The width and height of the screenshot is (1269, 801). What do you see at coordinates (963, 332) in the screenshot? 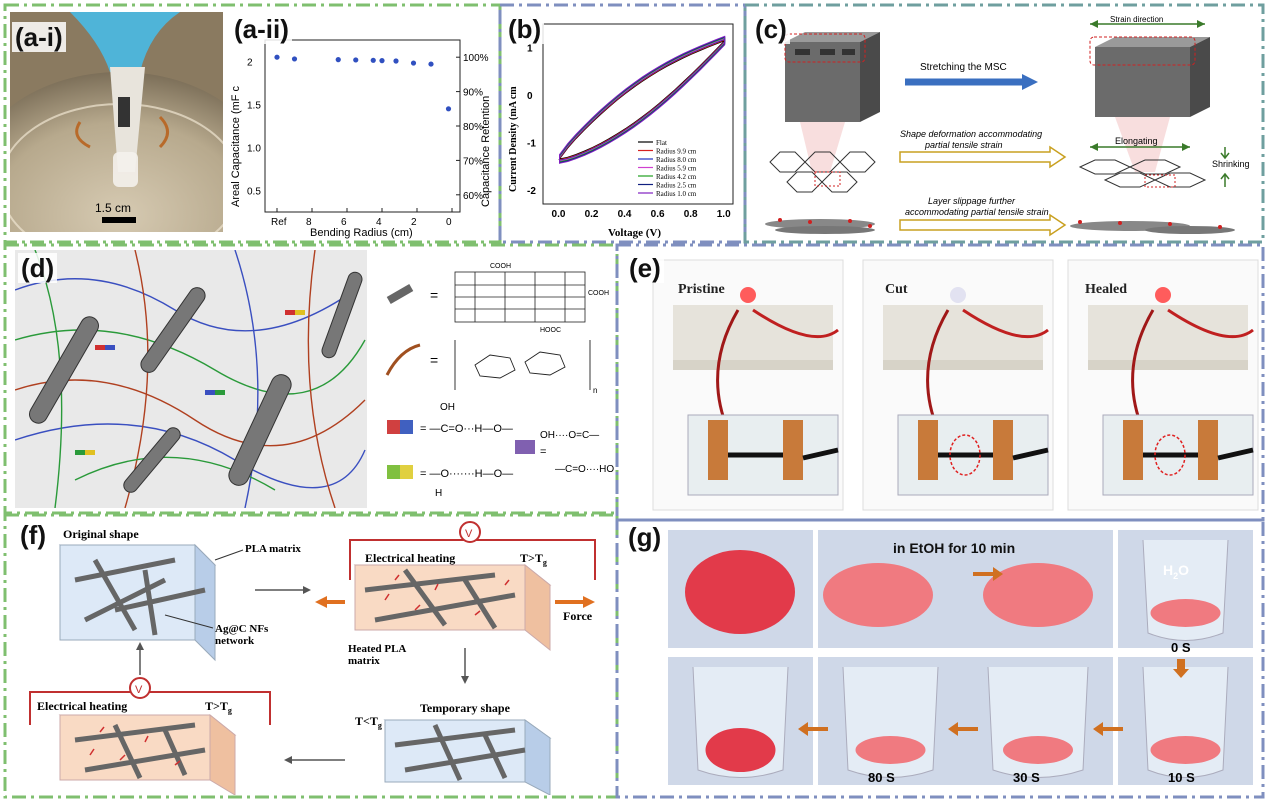
I see `breadboard` at bounding box center [963, 332].